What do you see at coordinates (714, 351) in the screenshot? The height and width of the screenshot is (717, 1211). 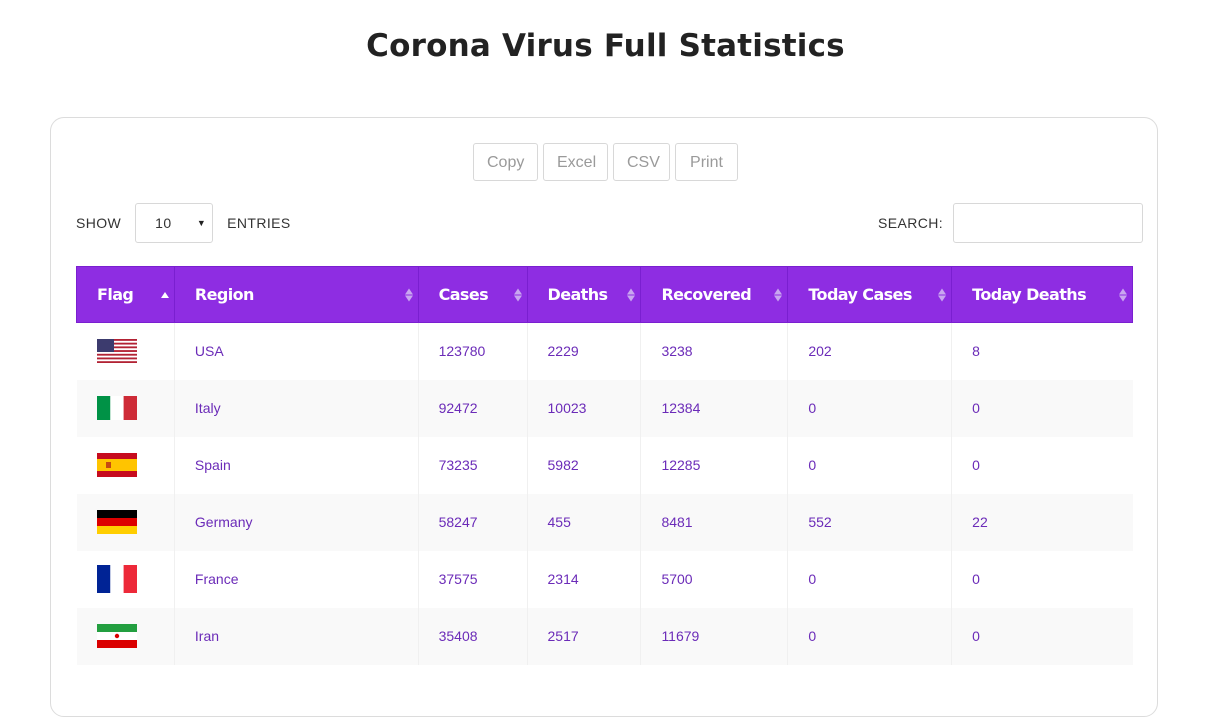 I see `recovered-cell: 3238` at bounding box center [714, 351].